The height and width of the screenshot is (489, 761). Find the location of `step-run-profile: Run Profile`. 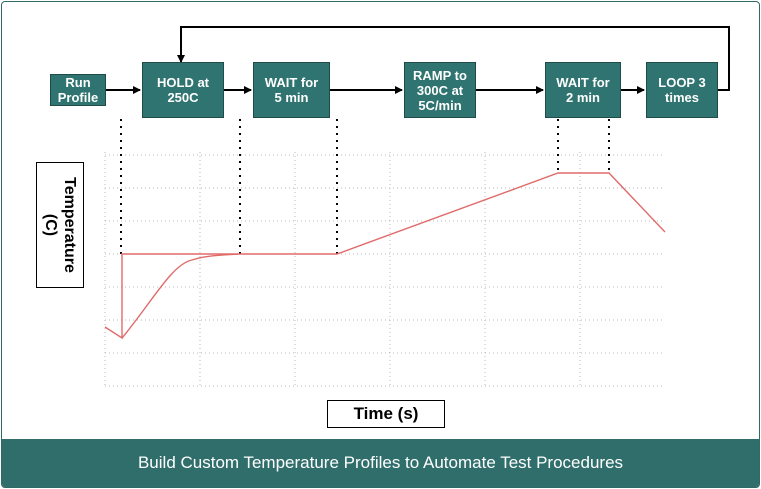

step-run-profile: Run Profile is located at coordinates (78, 90).